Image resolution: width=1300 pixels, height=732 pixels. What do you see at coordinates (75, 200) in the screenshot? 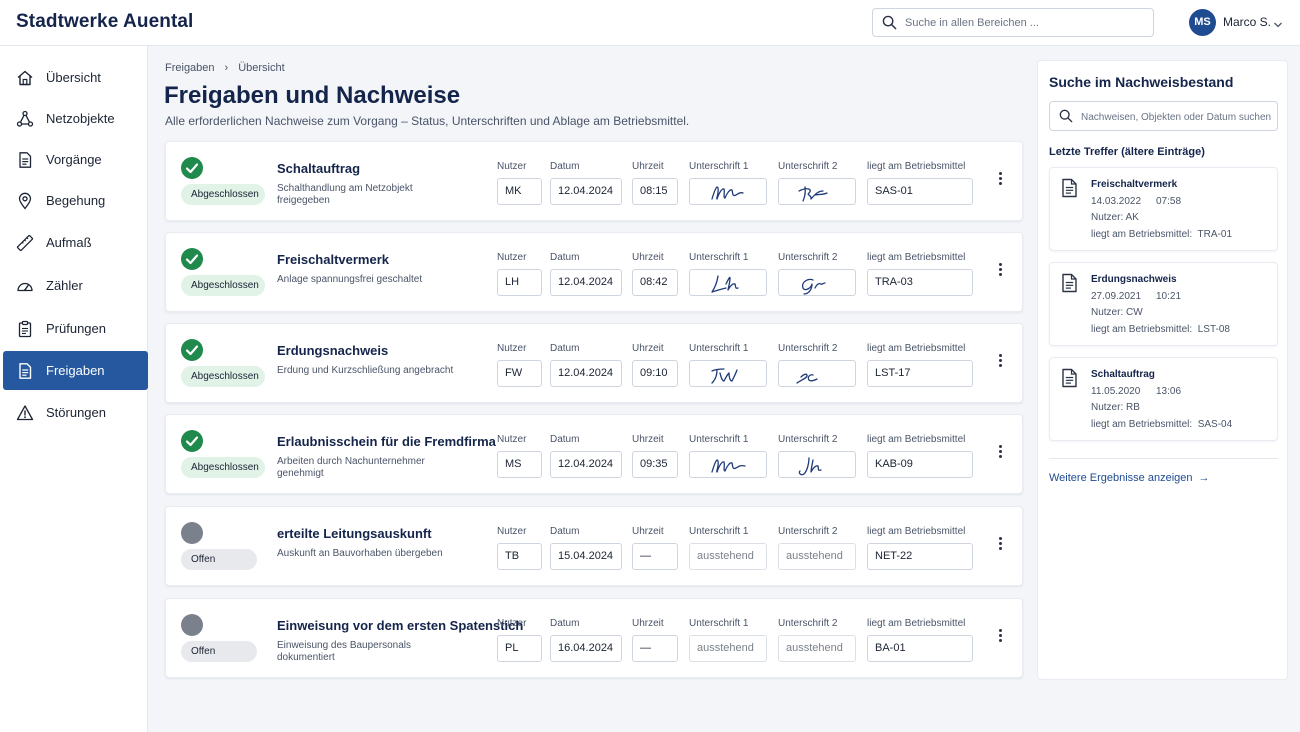
I see `sidebar-item-begehung: Begehung` at bounding box center [75, 200].